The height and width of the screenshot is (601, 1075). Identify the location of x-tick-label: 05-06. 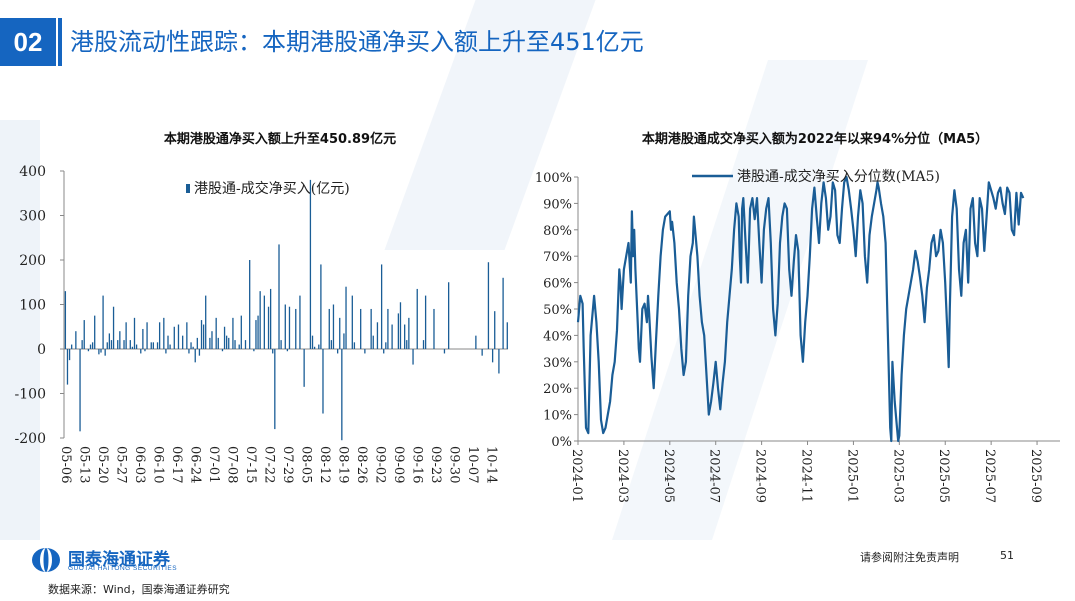
(65, 464).